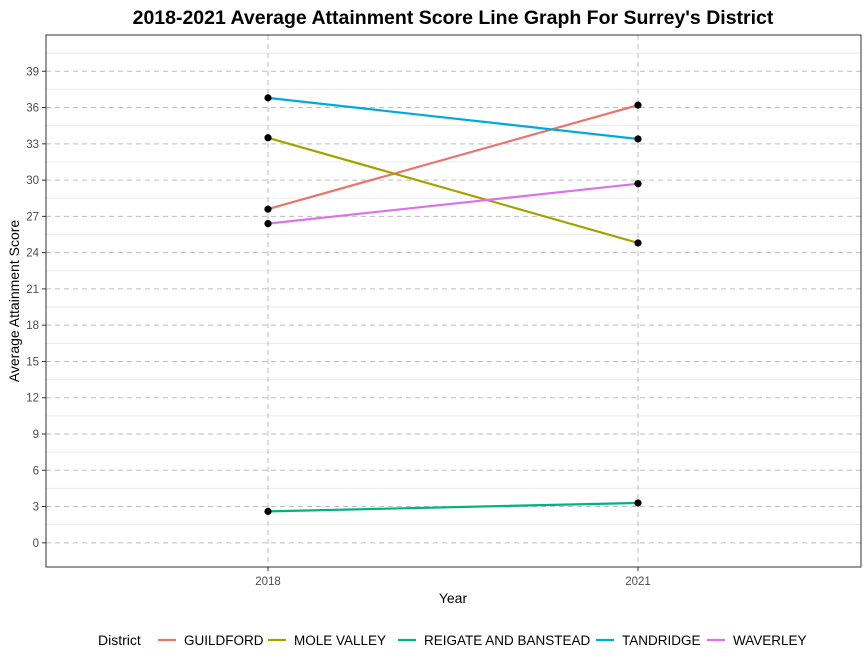  I want to click on legend-item-mole-valley: MOLE VALLEY, so click(327, 640).